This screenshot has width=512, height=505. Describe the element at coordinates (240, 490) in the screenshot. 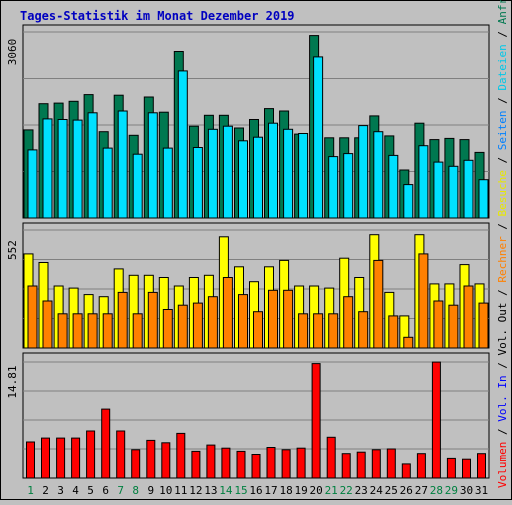

I see `x-tick-label-day-15: 15` at that location.